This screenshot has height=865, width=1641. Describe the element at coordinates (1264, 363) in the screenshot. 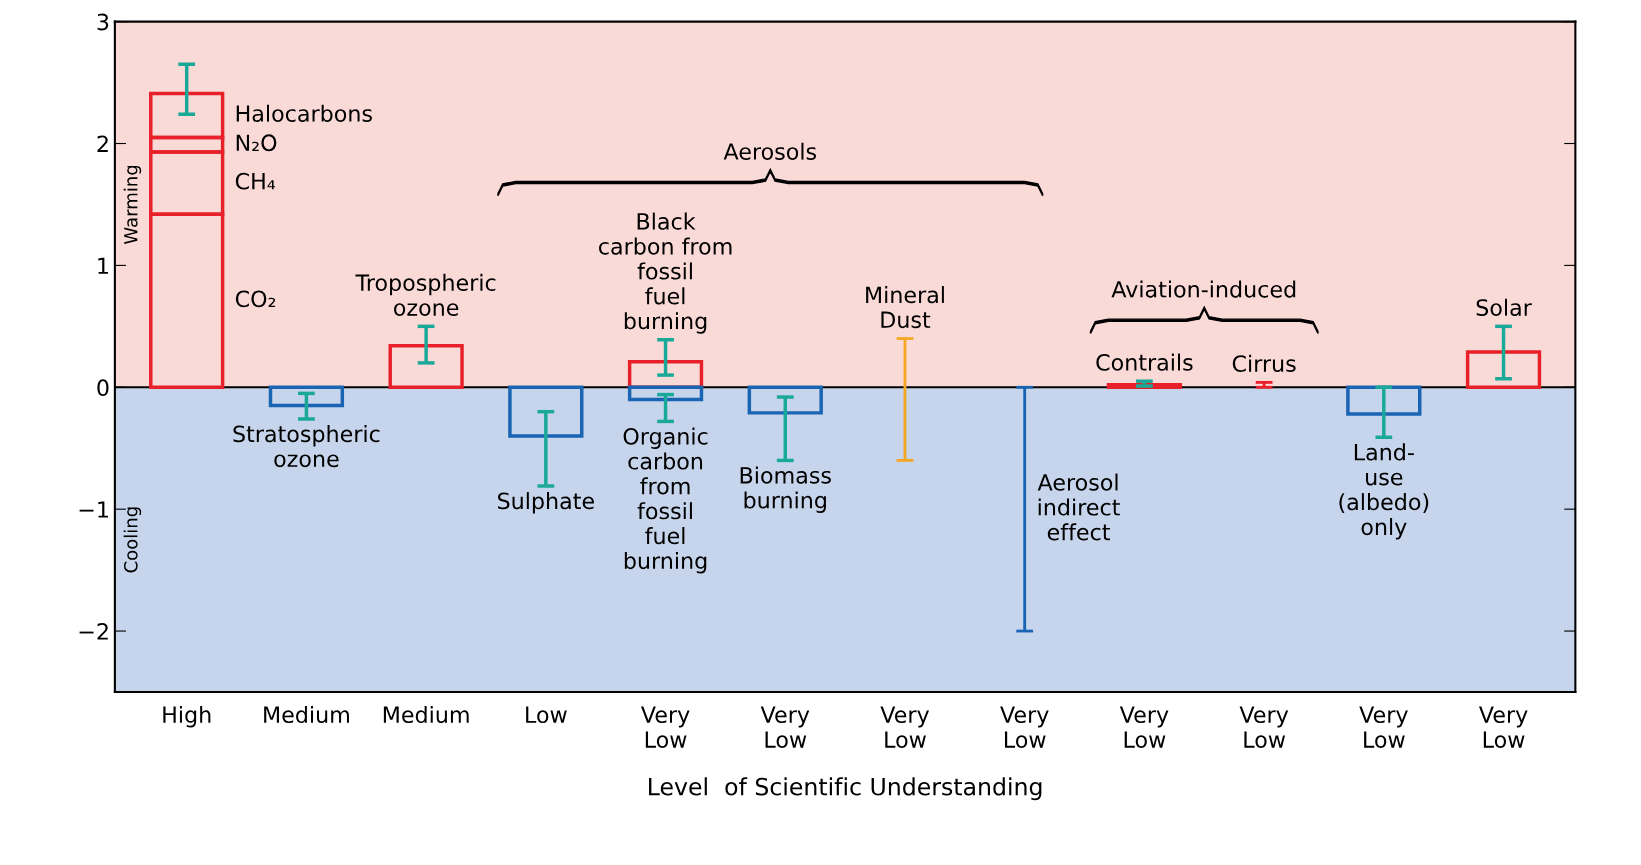

I see `series-label: Cirrus` at that location.